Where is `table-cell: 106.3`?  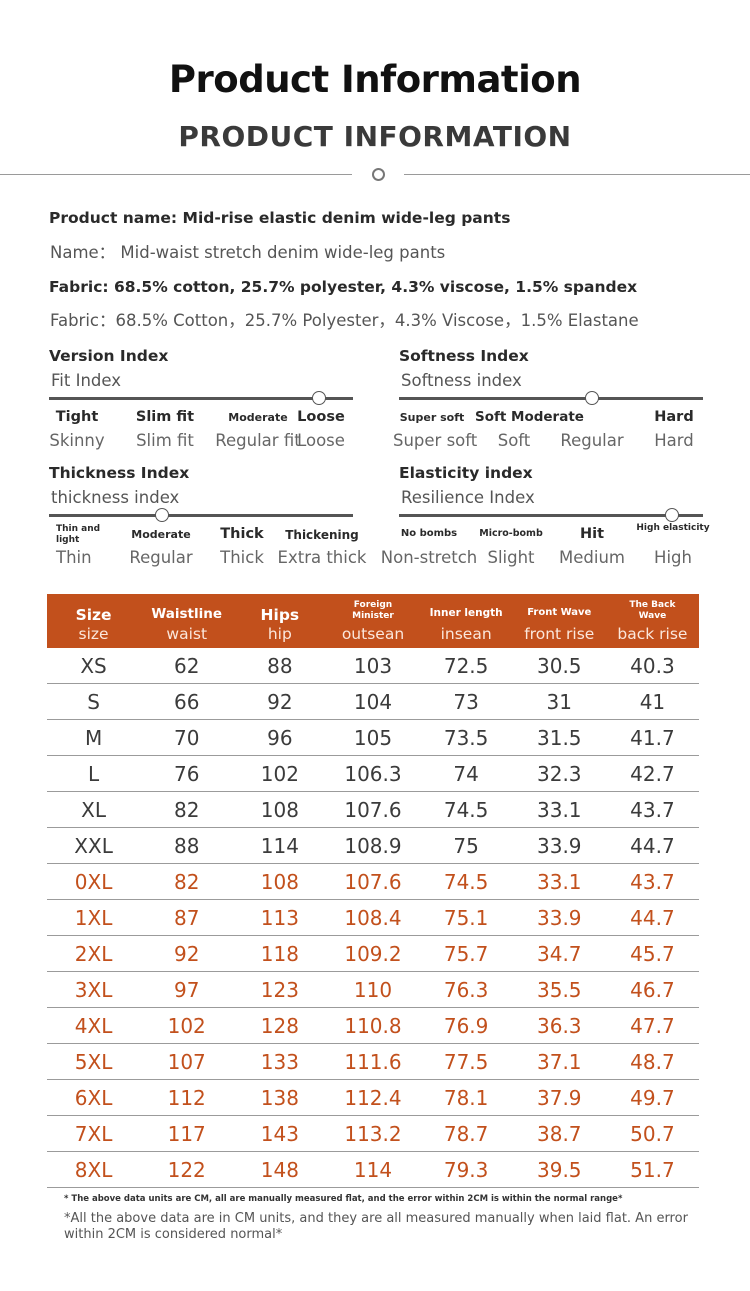 table-cell: 106.3 is located at coordinates (373, 774).